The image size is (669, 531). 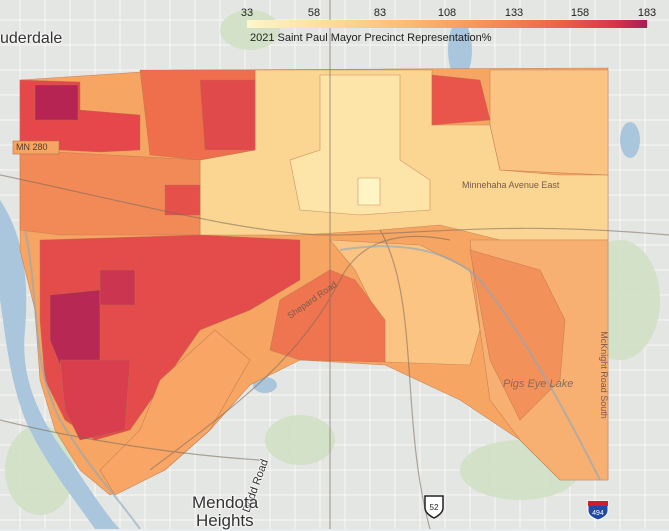 What do you see at coordinates (360, 145) in the screenshot?
I see `precinct-region-pale` at bounding box center [360, 145].